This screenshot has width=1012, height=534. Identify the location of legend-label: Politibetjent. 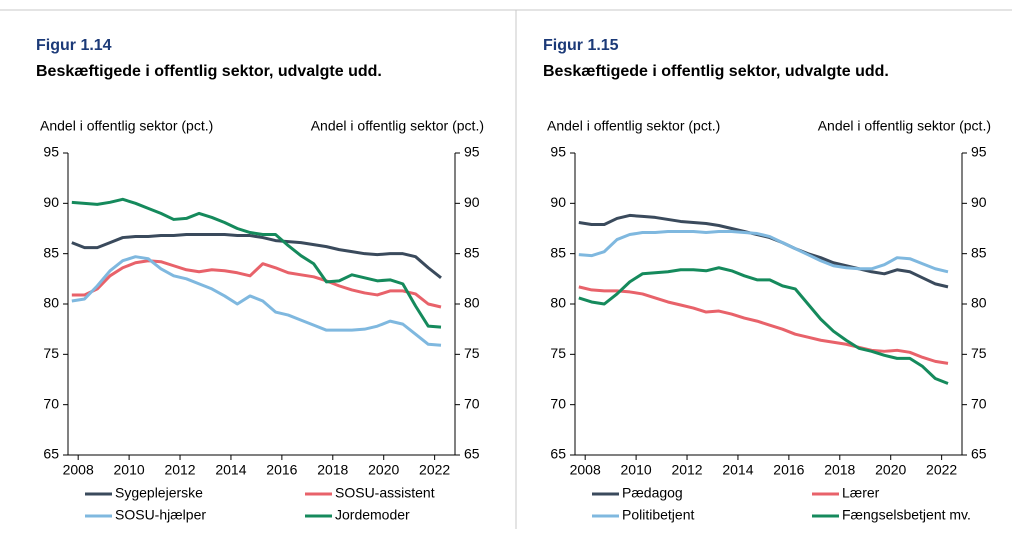
(658, 515).